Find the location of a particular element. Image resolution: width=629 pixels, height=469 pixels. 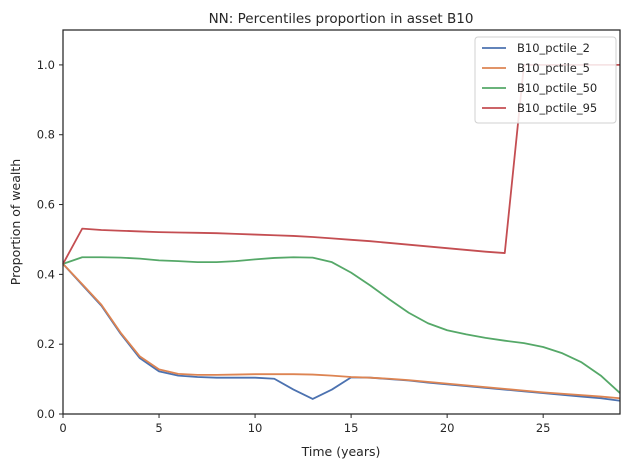

x-axis-label: Time (years) is located at coordinates (341, 451).